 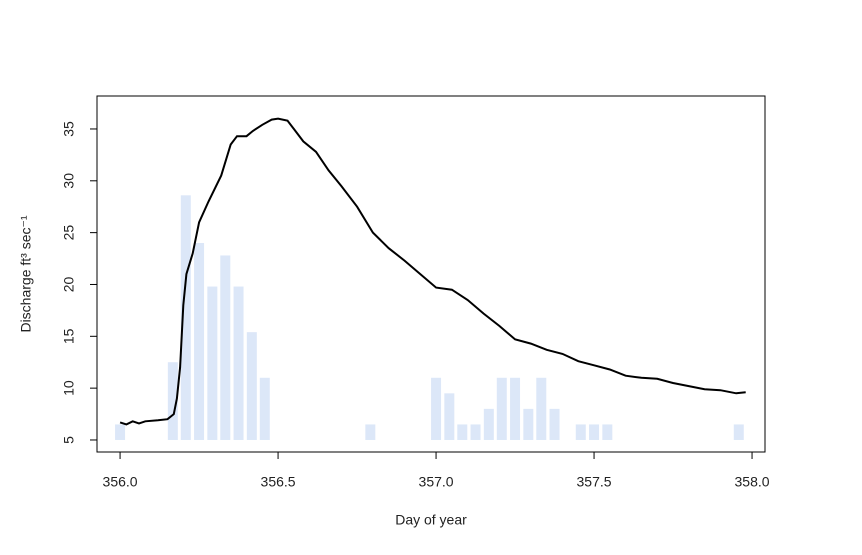 What do you see at coordinates (278, 482) in the screenshot?
I see `x-tick-label: 356.5` at bounding box center [278, 482].